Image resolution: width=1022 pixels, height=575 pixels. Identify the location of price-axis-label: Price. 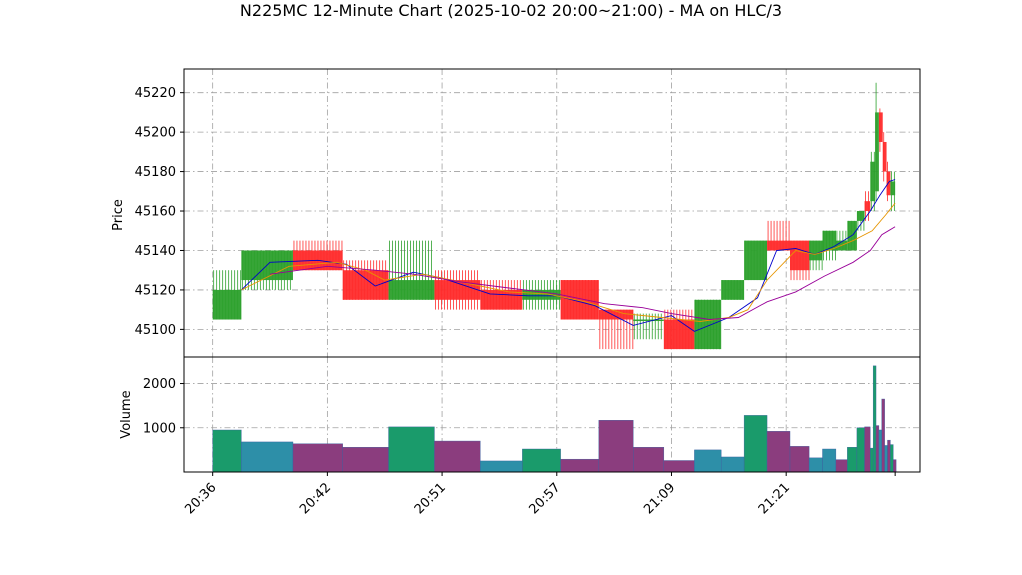
(118, 215).